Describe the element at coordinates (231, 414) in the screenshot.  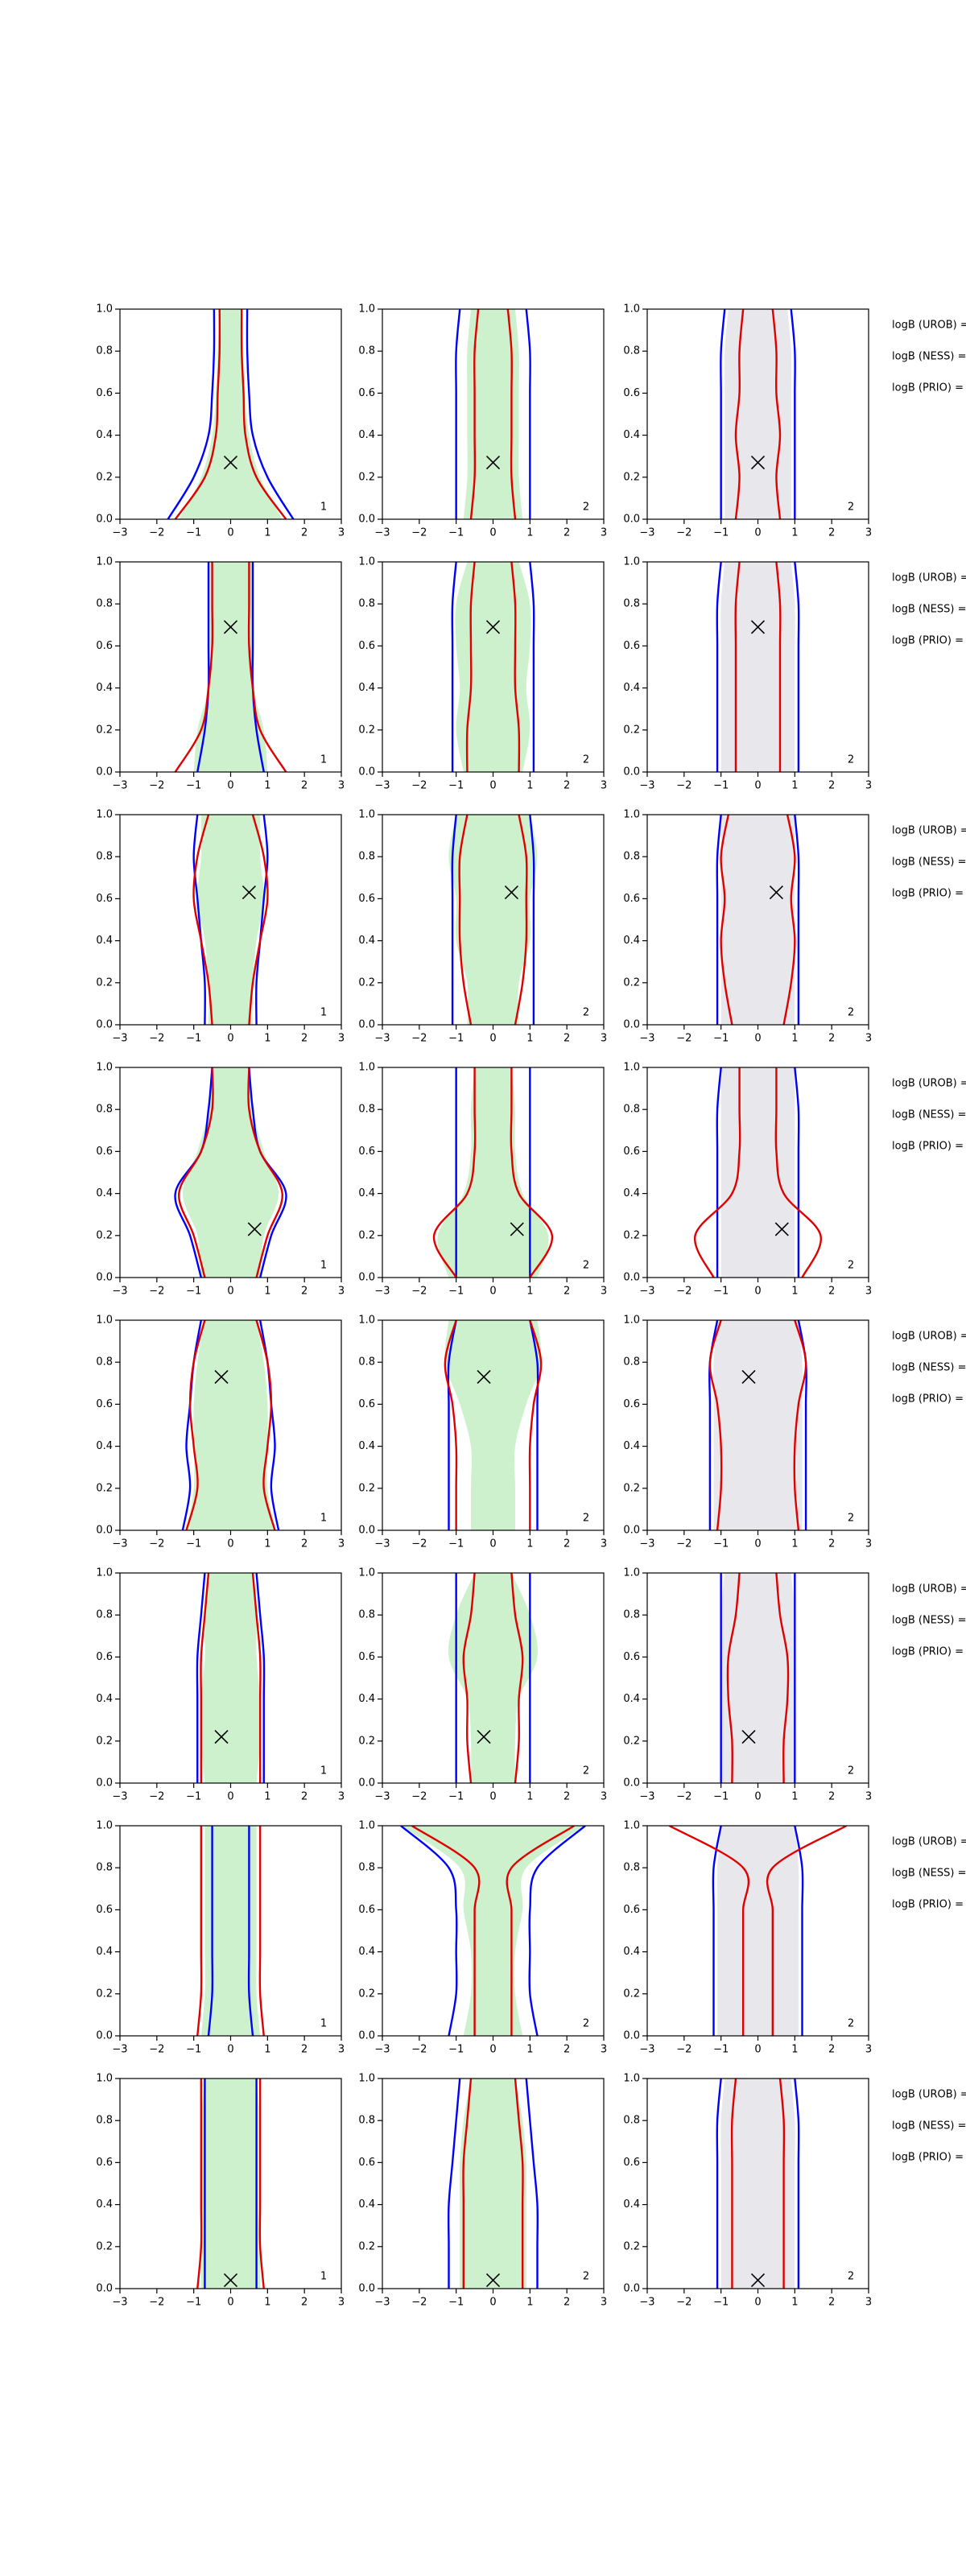
I see `density-fill` at that location.